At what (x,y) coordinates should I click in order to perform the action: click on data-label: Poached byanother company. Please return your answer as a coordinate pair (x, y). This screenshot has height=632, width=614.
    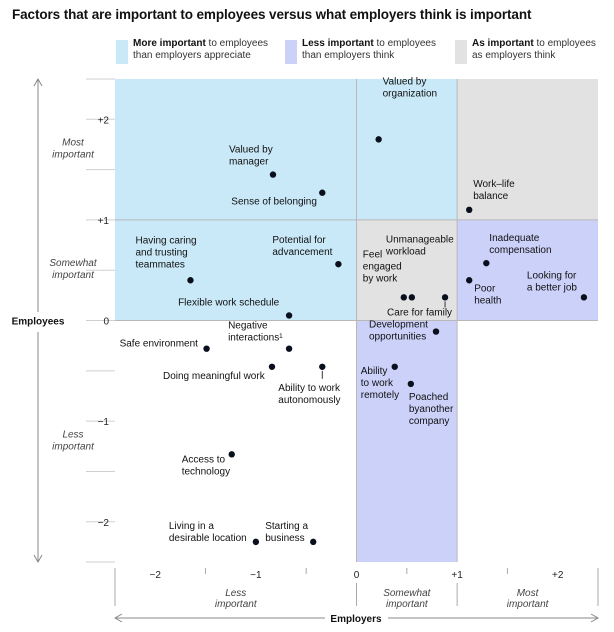
    Looking at the image, I should click on (431, 409).